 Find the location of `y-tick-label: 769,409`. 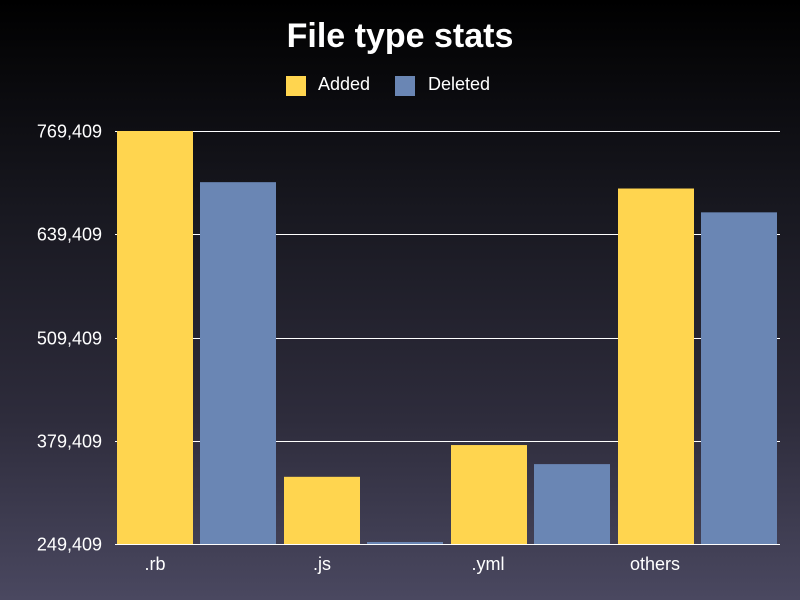

y-tick-label: 769,409 is located at coordinates (69, 132).